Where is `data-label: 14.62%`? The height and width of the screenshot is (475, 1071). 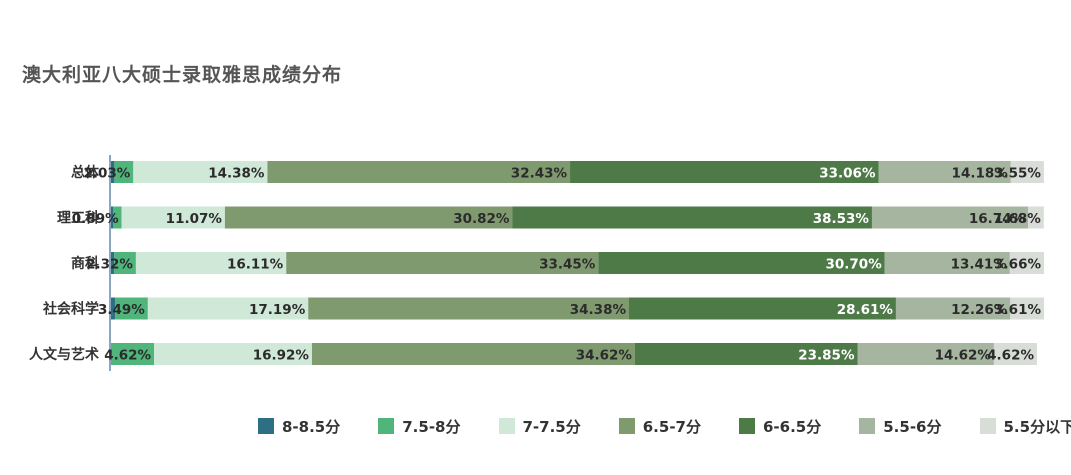 data-label: 14.62% is located at coordinates (963, 356).